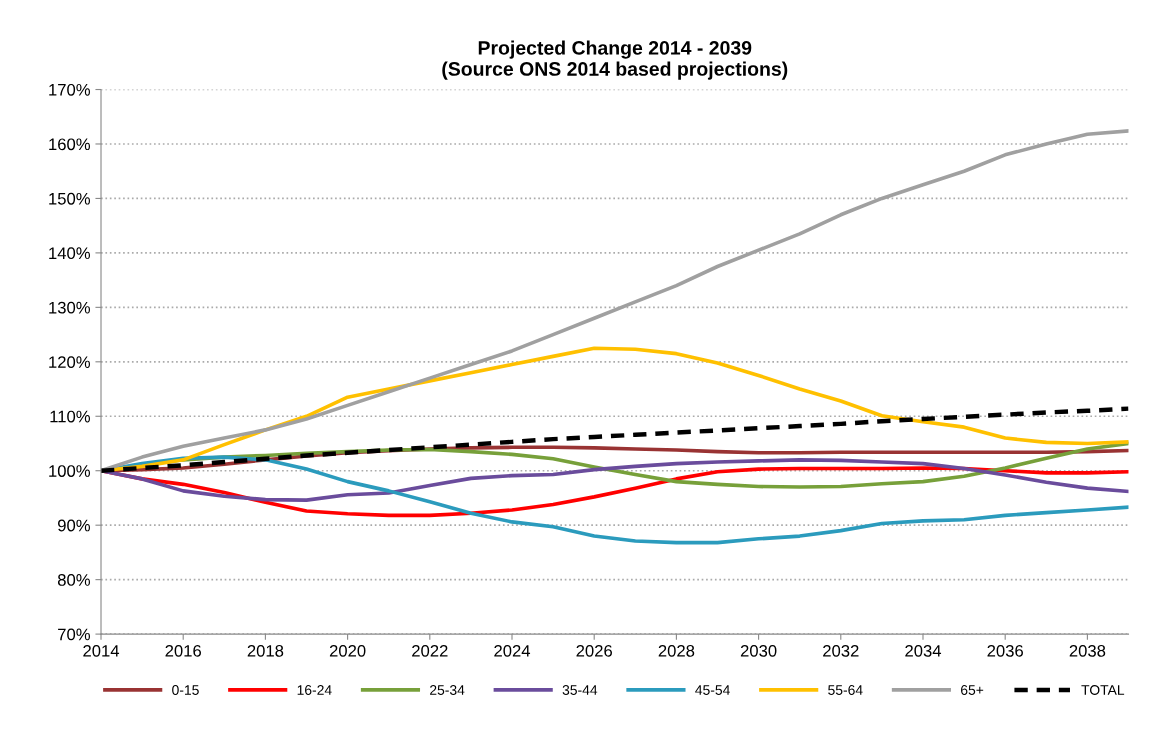 Image resolution: width=1161 pixels, height=746 pixels. I want to click on legend-label: 55-64, so click(845, 690).